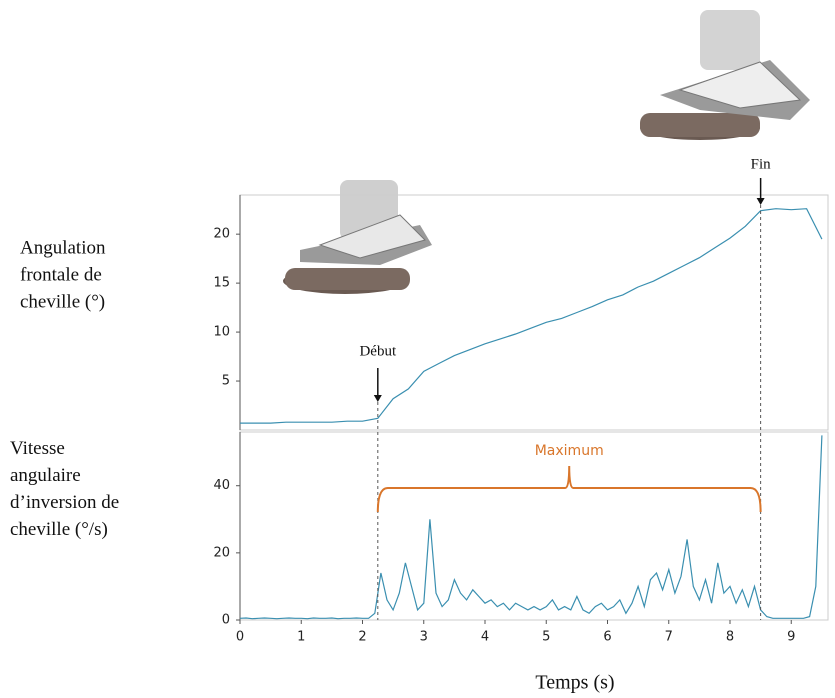 The width and height of the screenshot is (835, 698). What do you see at coordinates (546, 637) in the screenshot?
I see `x-tick-label: 5` at bounding box center [546, 637].